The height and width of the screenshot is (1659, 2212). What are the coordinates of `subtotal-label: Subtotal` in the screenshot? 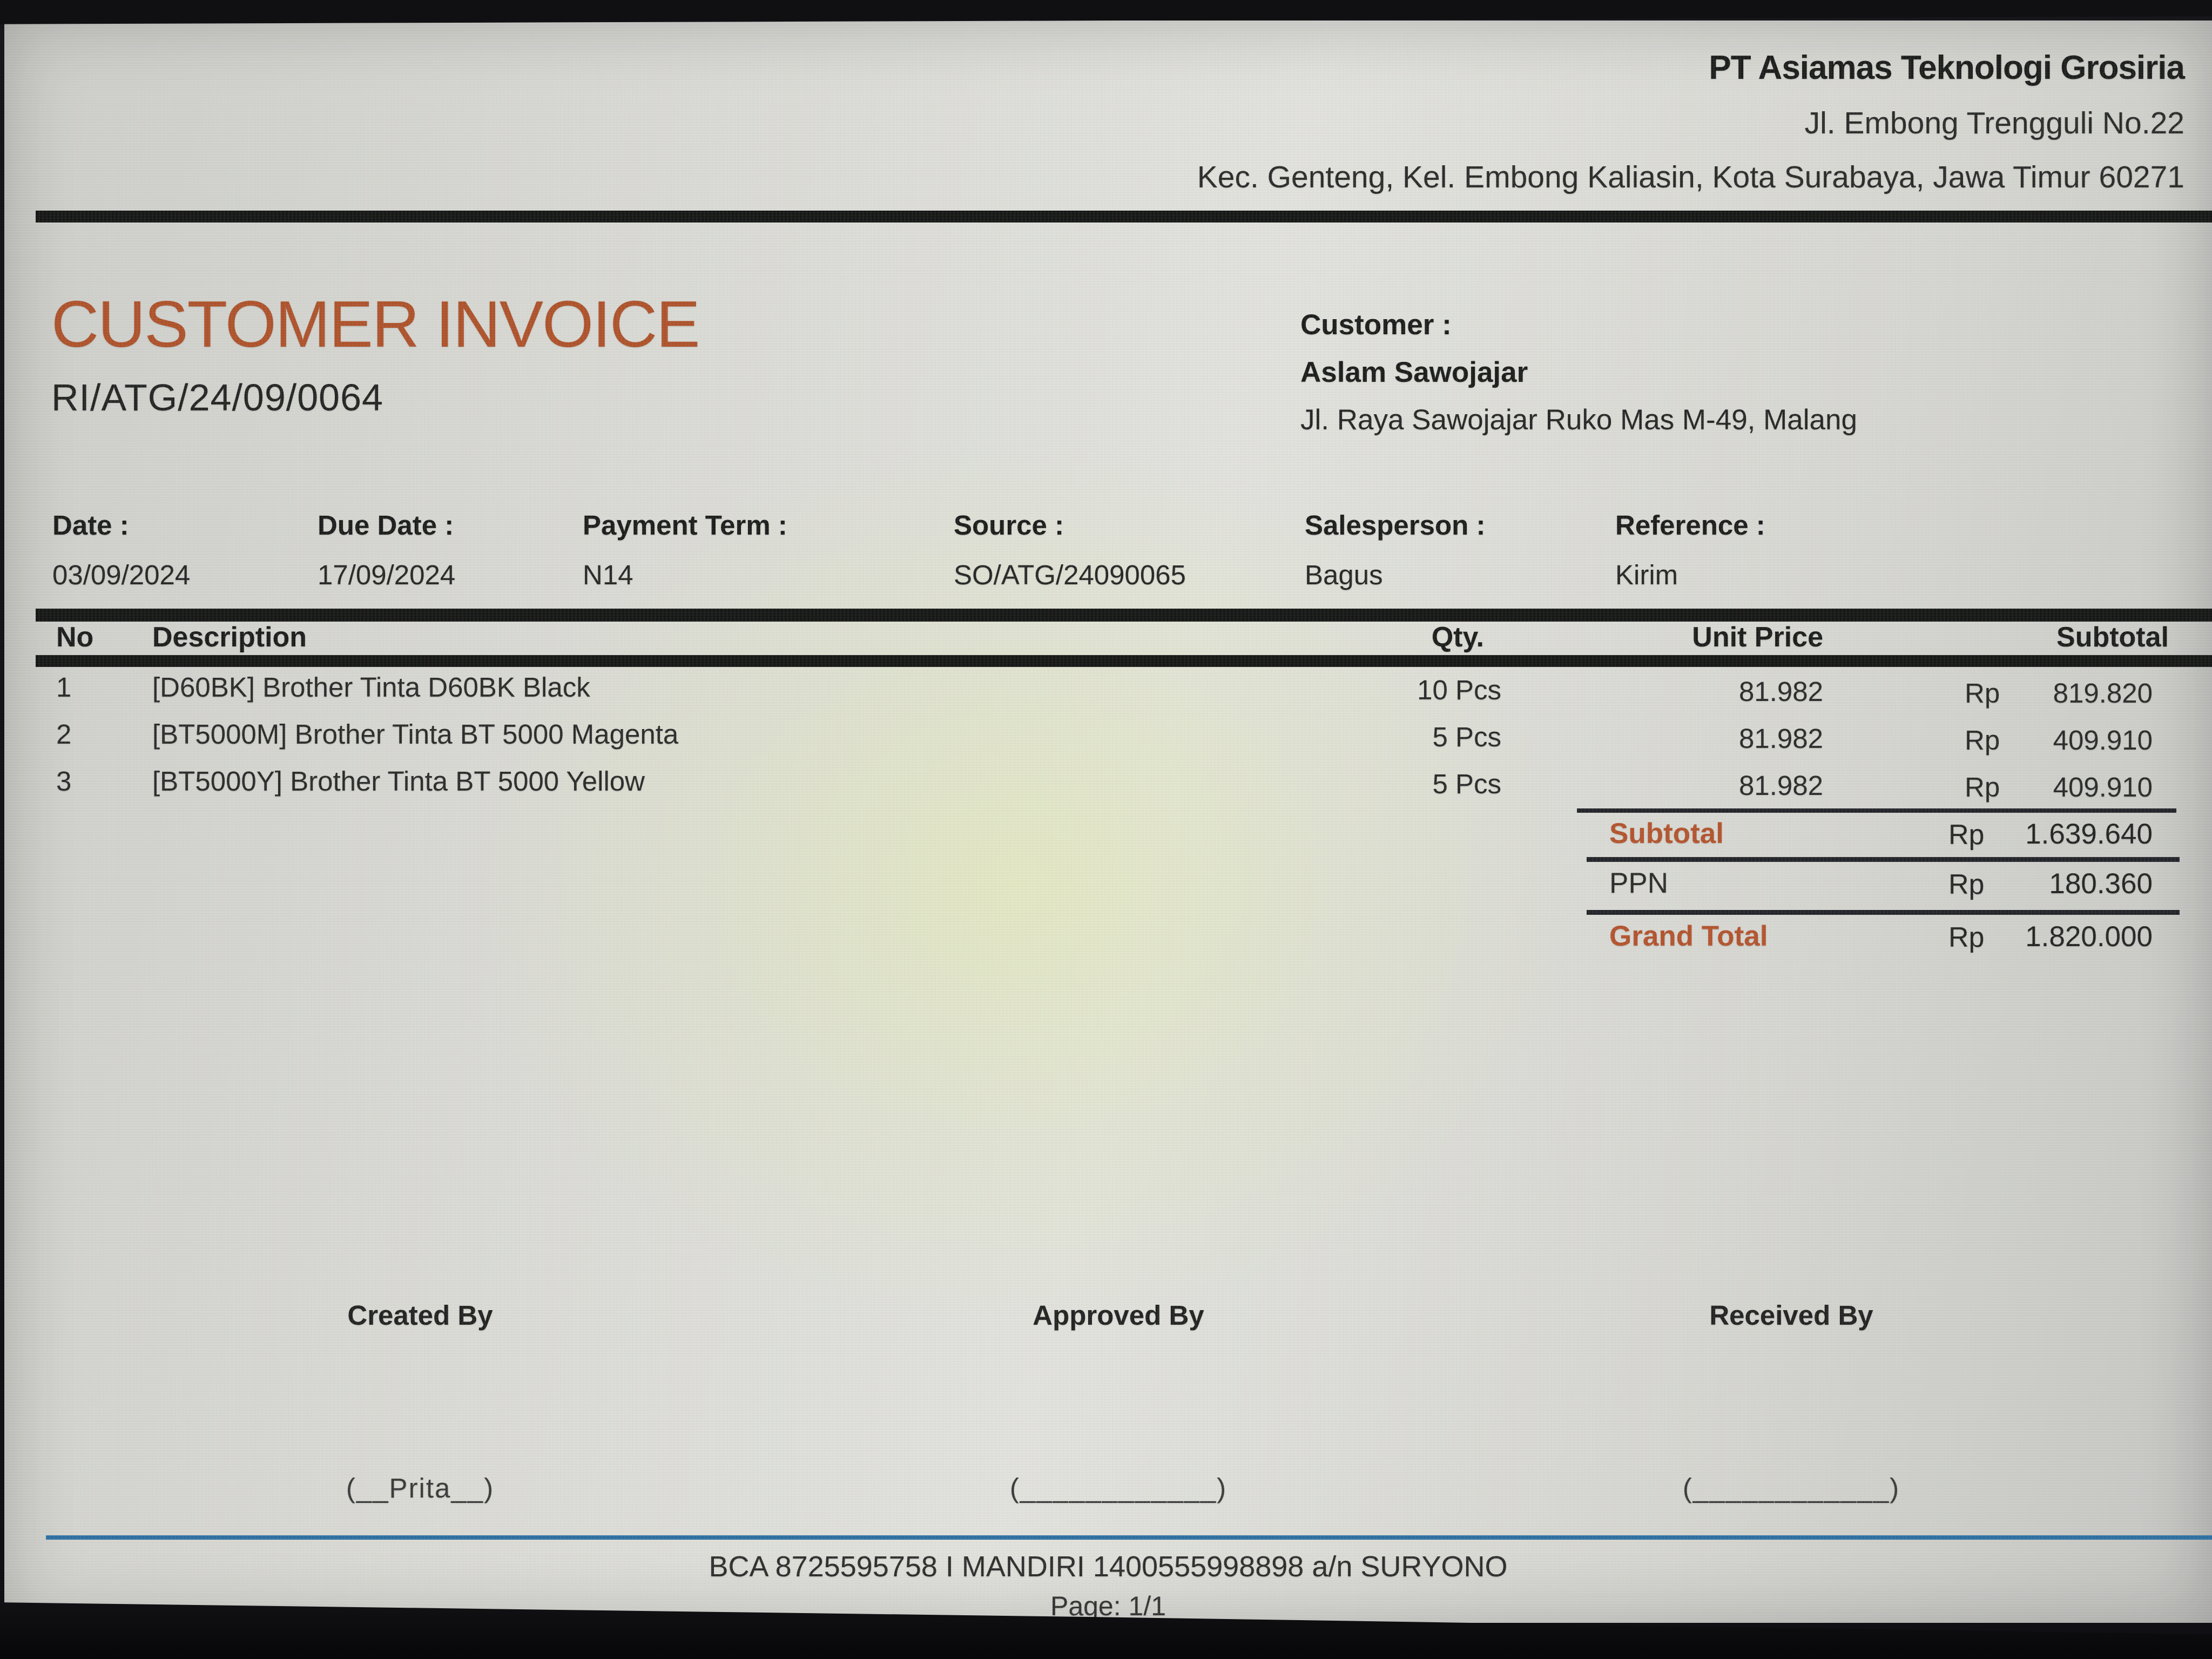 It's located at (1666, 833).